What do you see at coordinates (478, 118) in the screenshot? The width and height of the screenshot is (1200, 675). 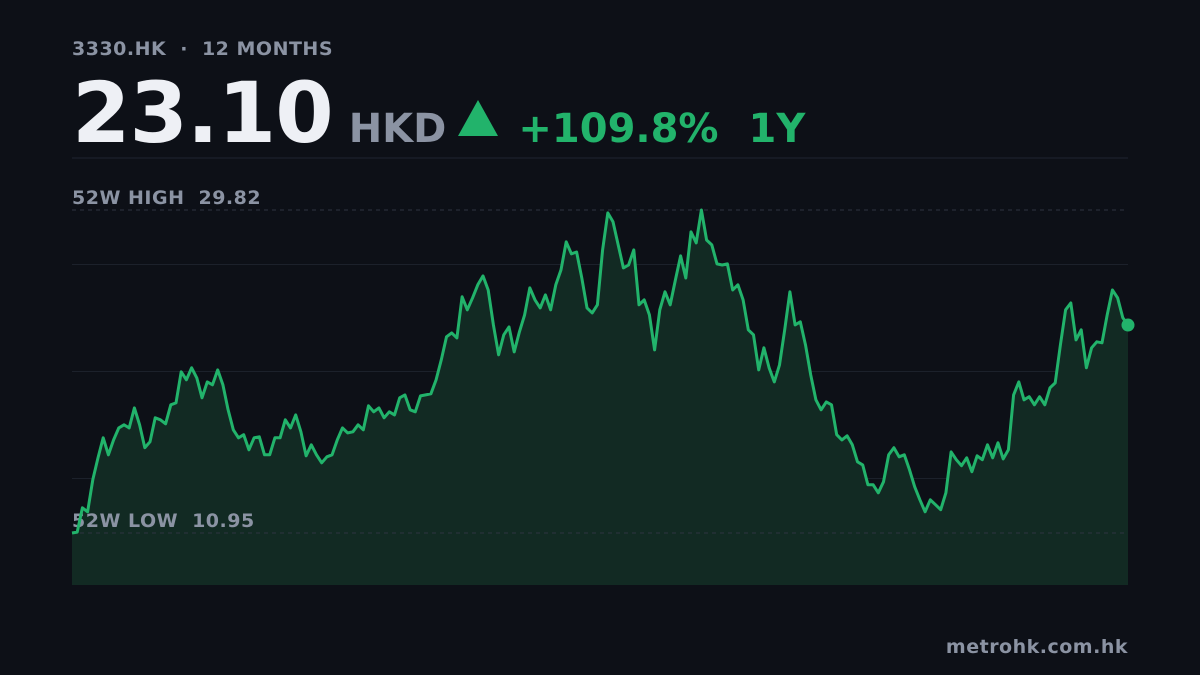 I see `up-arrow` at bounding box center [478, 118].